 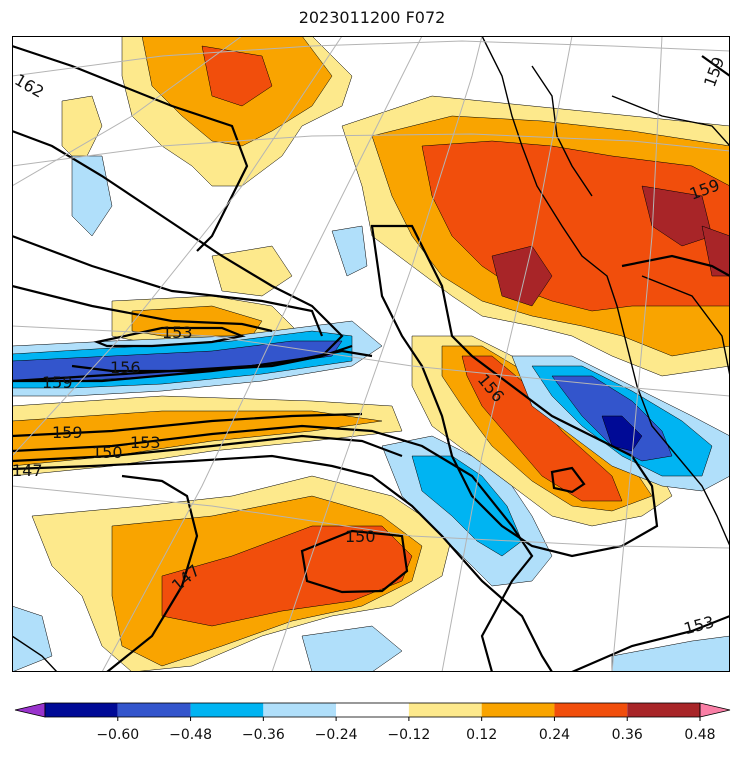 What do you see at coordinates (117, 735) in the screenshot?
I see `colorbar-tick-label: −0.60` at bounding box center [117, 735].